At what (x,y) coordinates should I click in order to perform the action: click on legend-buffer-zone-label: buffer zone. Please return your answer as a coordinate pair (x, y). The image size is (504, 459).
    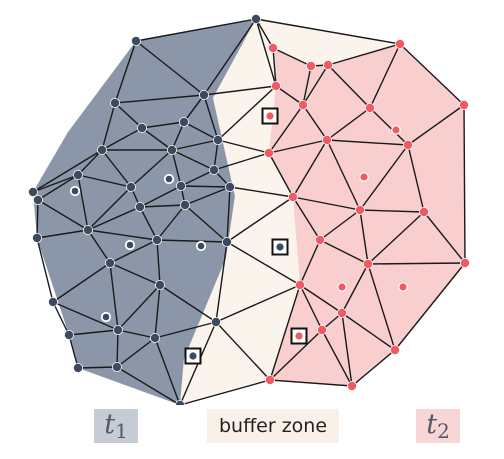
    Looking at the image, I should click on (273, 426).